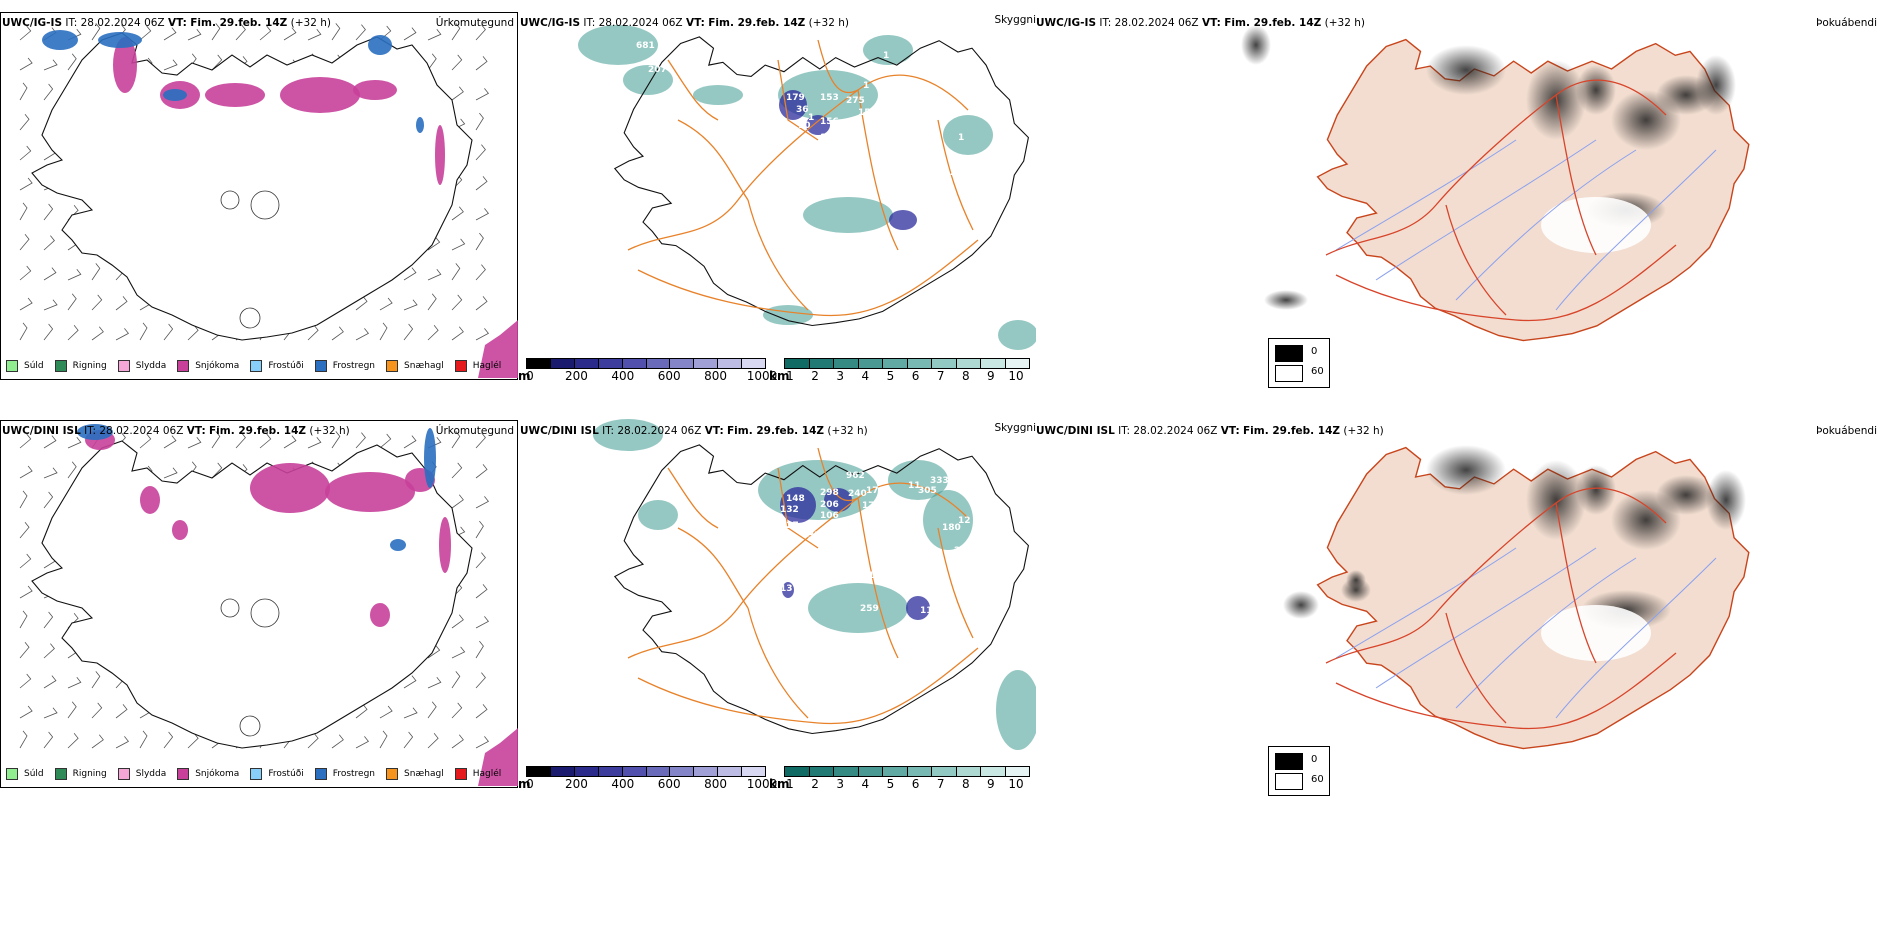  Describe the element at coordinates (927, 491) in the screenshot. I see `visibility-label: 305` at that location.